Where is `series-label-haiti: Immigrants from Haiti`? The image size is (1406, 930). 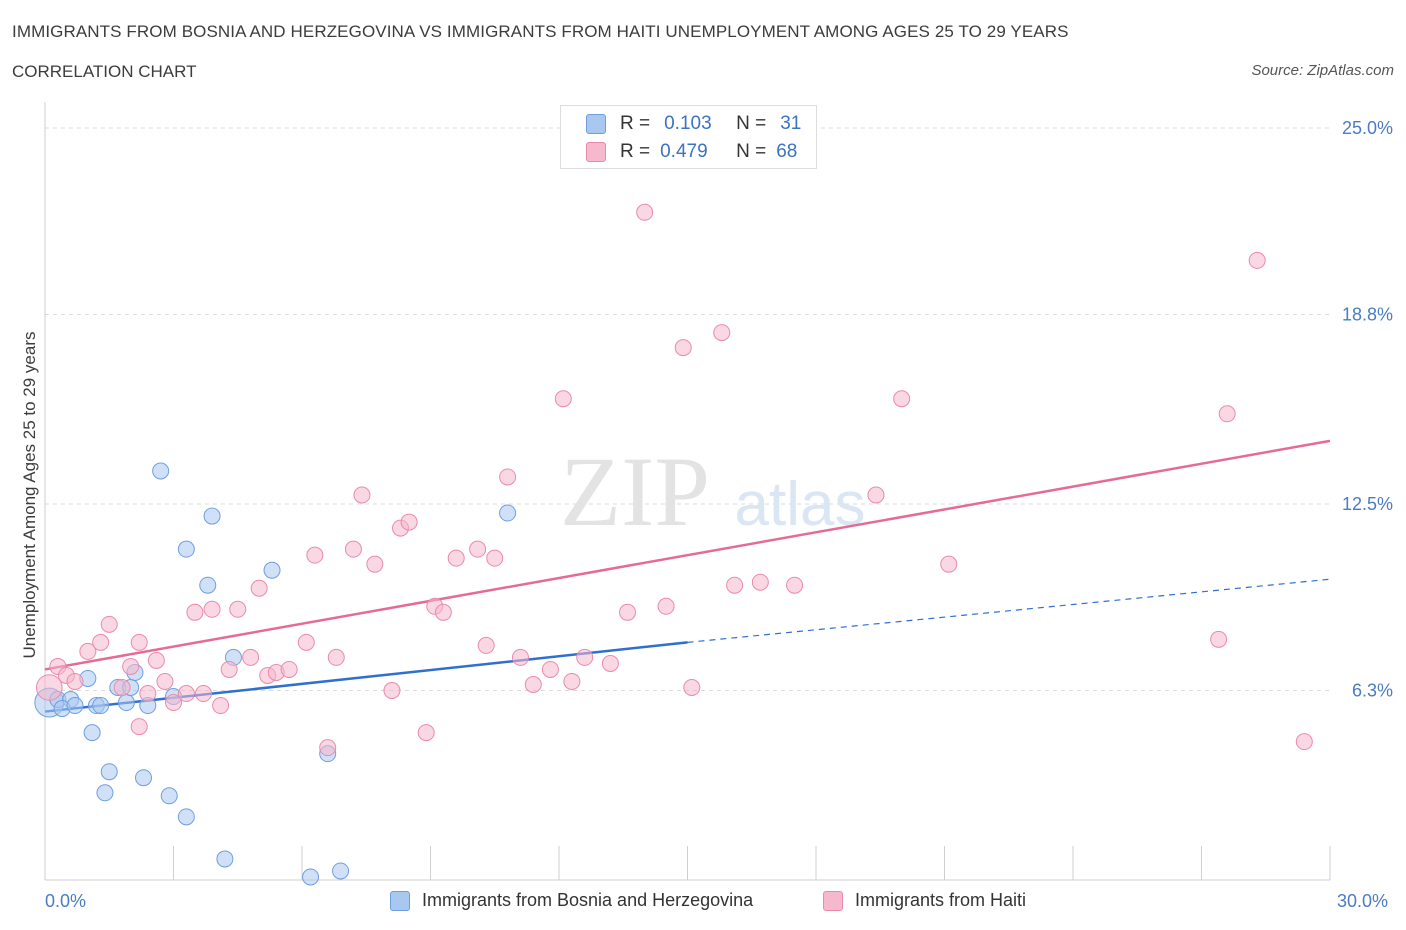 series-label-haiti: Immigrants from Haiti is located at coordinates (941, 900).